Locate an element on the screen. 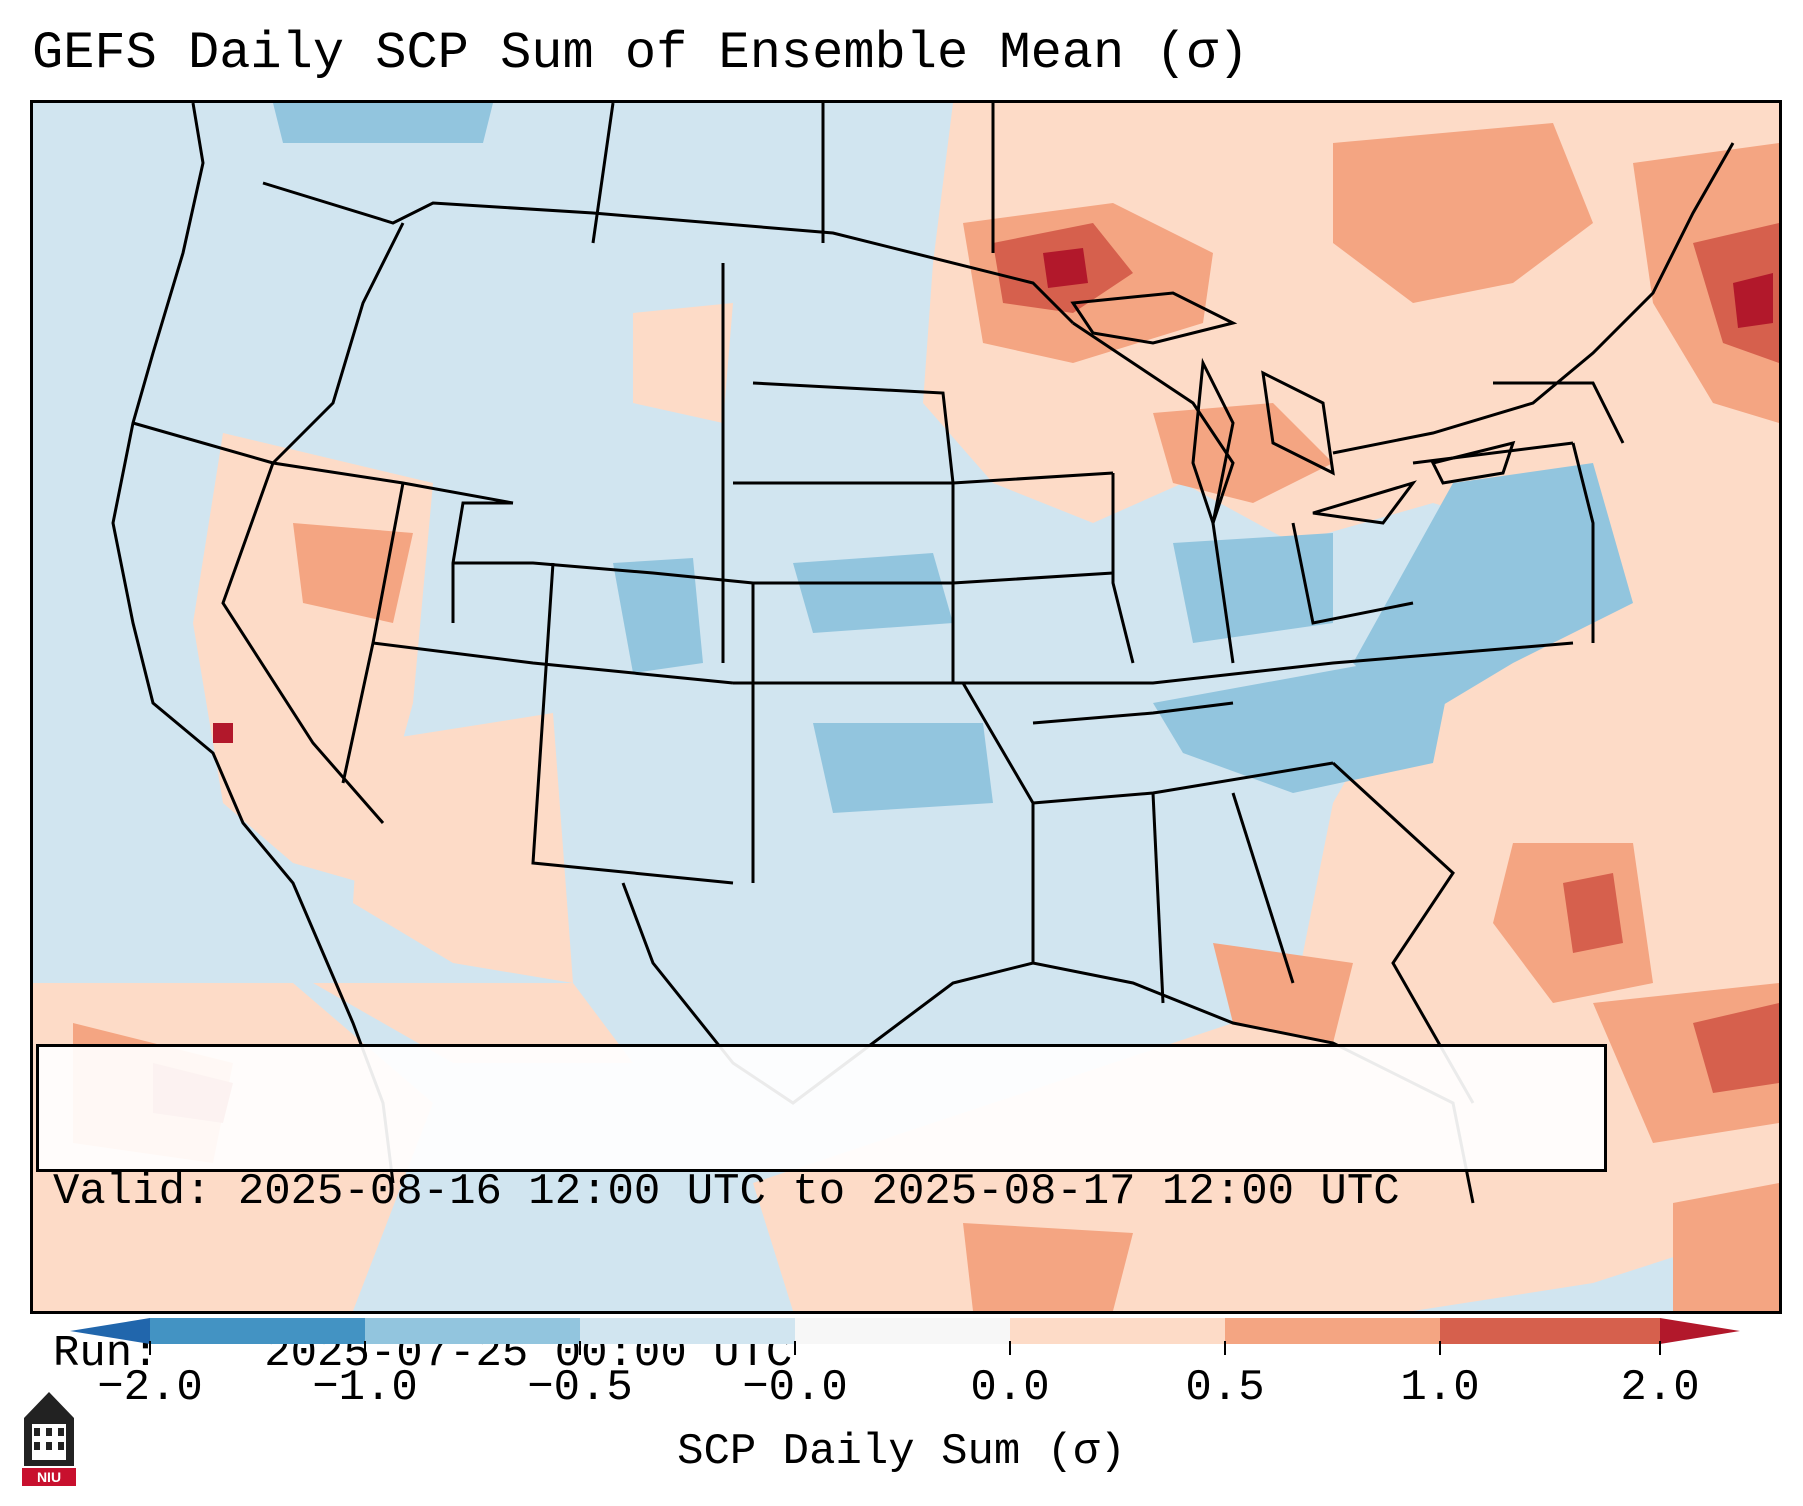 Image resolution: width=1803 pixels, height=1506 pixels. tick-label: −0.5 is located at coordinates (580, 1388).